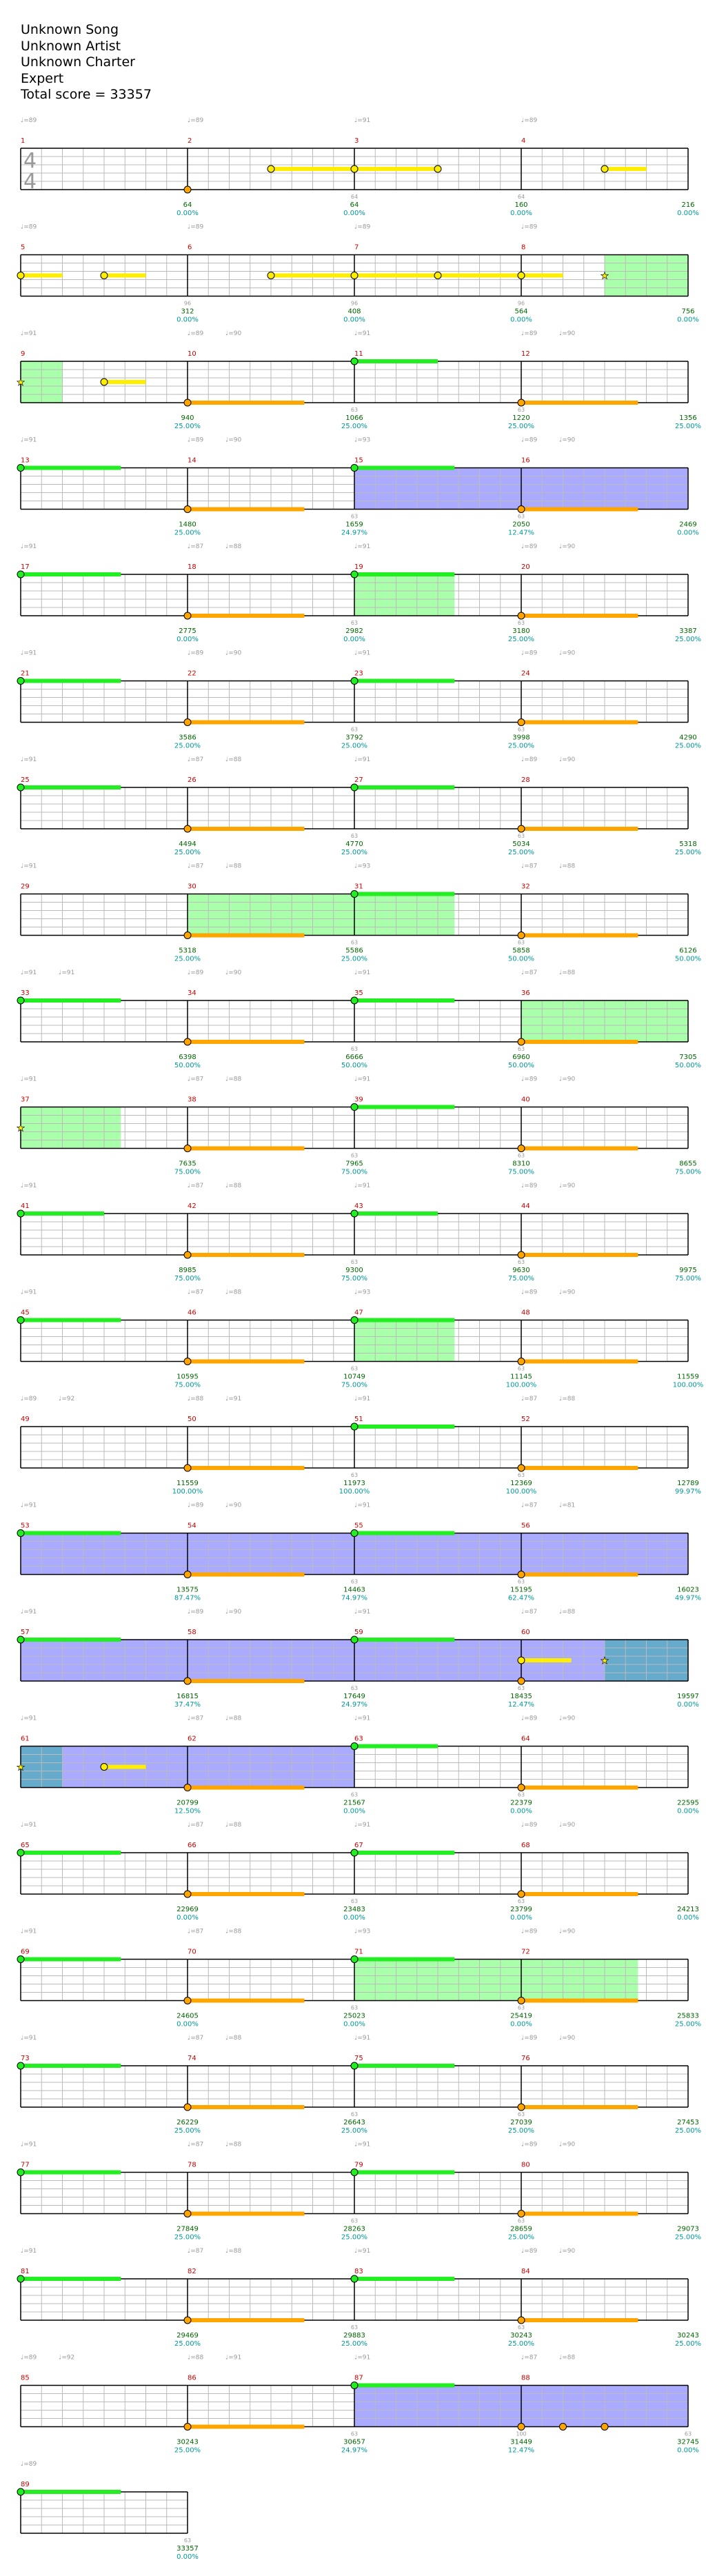  I want to click on measure-score: 26229, so click(187, 2122).